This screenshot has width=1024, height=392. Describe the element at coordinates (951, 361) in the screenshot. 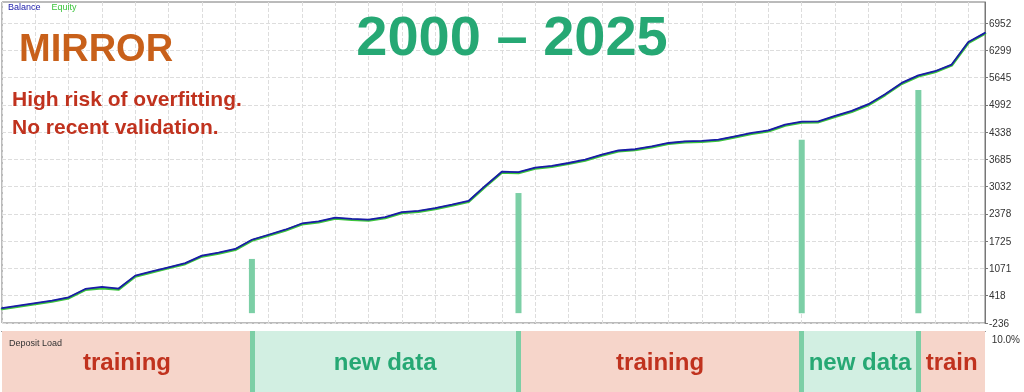

I see `text: train` at that location.